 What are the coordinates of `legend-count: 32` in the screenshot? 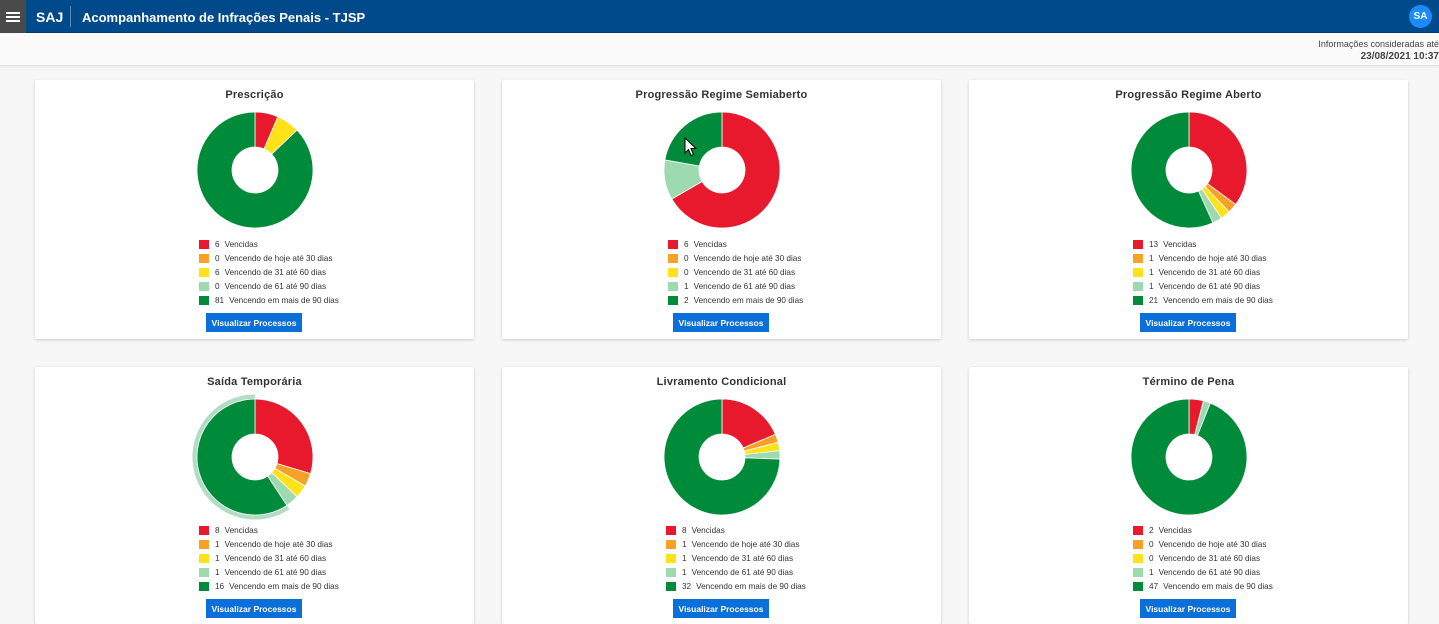 It's located at (687, 587).